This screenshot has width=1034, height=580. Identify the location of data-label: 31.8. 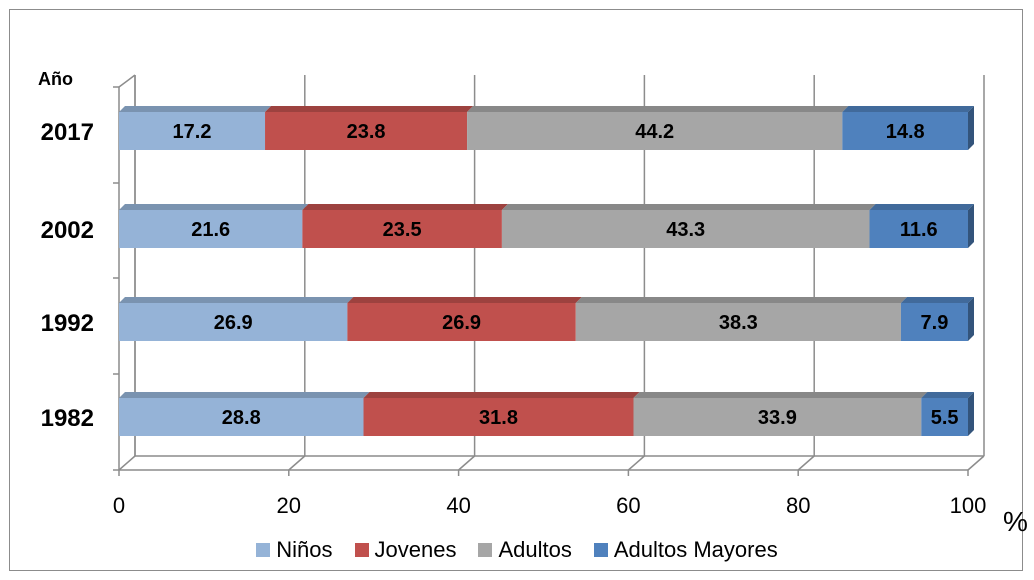
(498, 418).